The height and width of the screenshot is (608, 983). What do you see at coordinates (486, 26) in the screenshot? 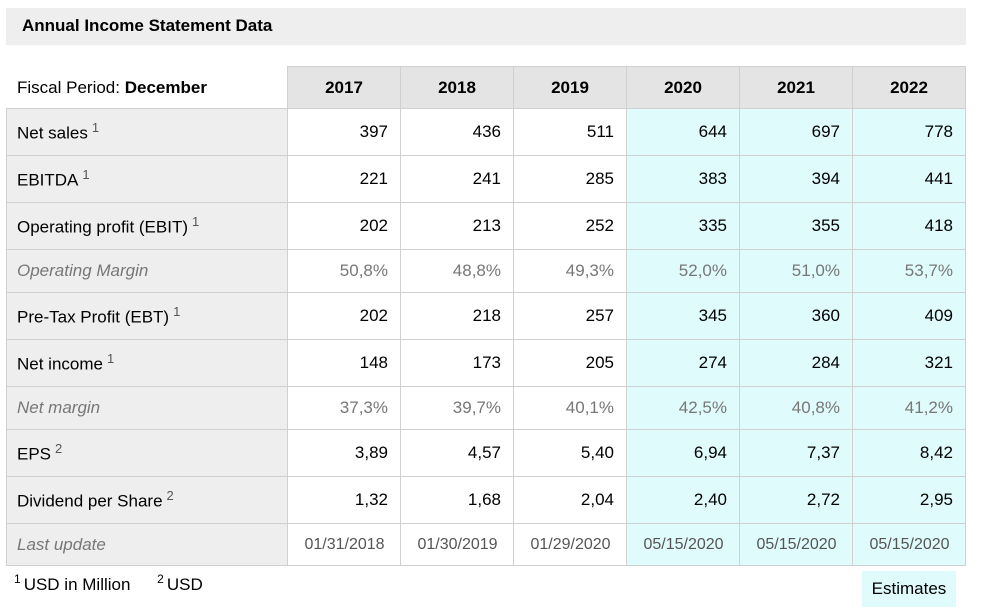
I see `section-title: Annual Income Statement Data` at bounding box center [486, 26].